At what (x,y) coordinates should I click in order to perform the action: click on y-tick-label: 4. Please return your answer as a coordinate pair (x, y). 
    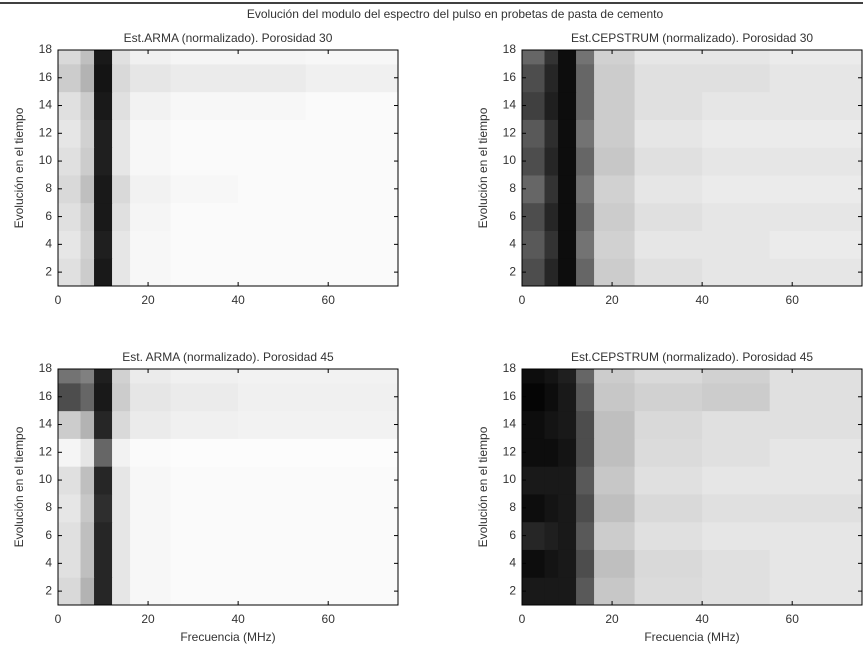
    Looking at the image, I should click on (48, 563).